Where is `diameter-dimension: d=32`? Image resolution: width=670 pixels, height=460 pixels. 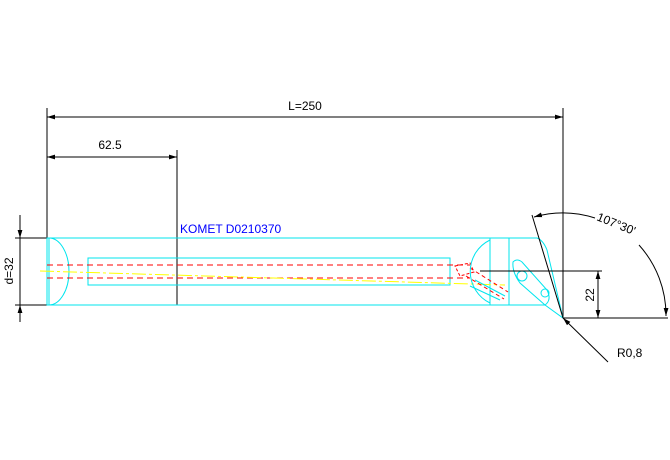 diameter-dimension: d=32 is located at coordinates (24, 268).